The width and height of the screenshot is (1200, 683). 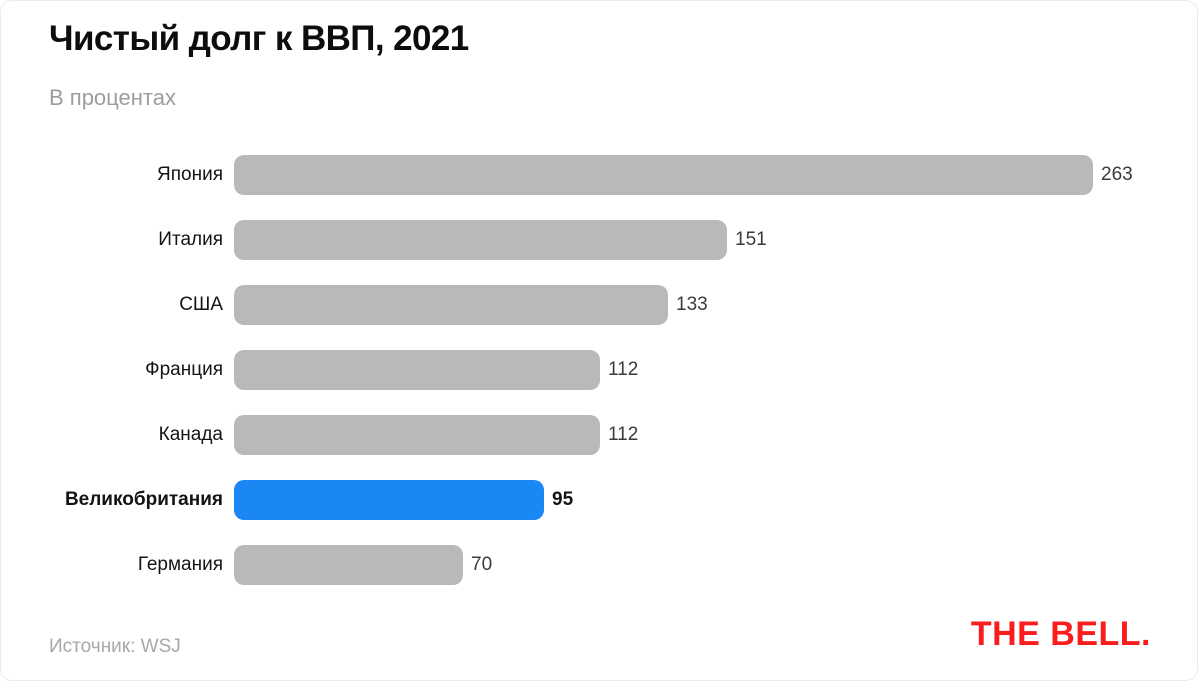 What do you see at coordinates (1060, 634) in the screenshot?
I see `the-bell-logo: THE BELL.` at bounding box center [1060, 634].